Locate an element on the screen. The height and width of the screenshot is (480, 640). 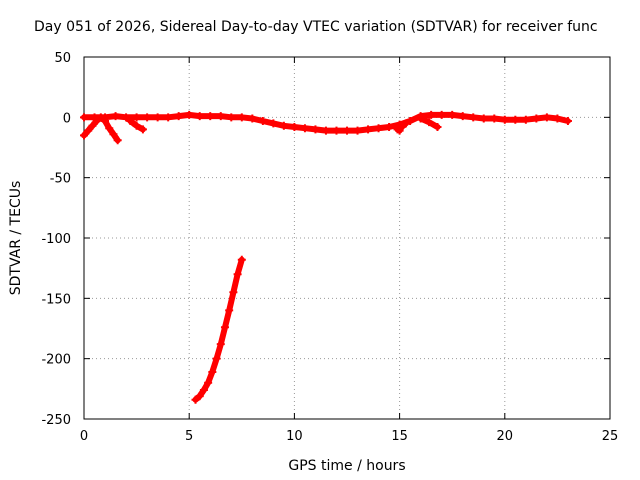
x-tick-label: 25 is located at coordinates (610, 436).